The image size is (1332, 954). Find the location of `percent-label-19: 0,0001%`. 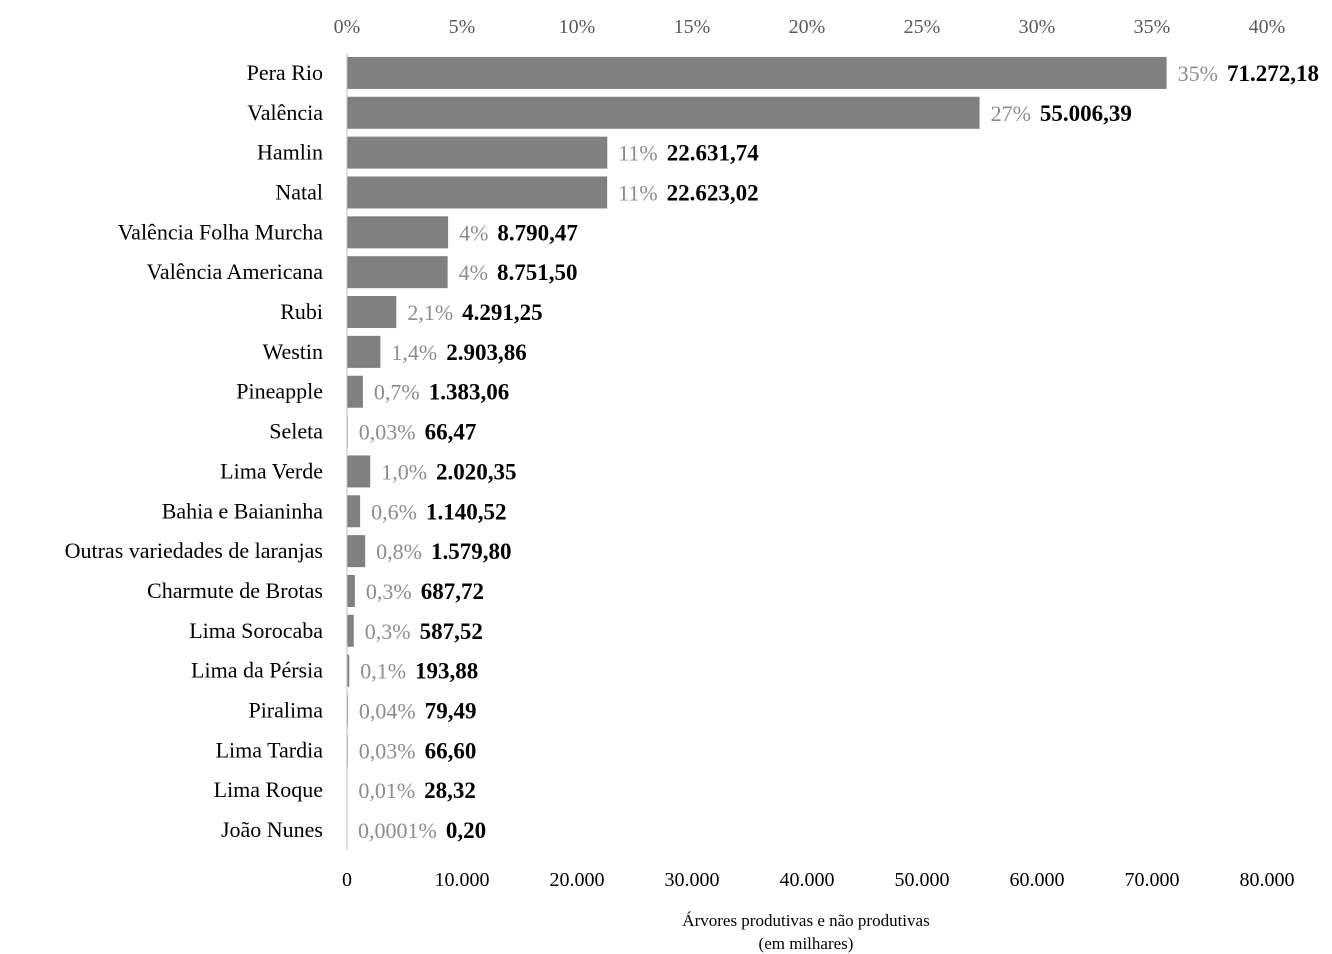

percent-label-19: 0,0001% is located at coordinates (397, 830).